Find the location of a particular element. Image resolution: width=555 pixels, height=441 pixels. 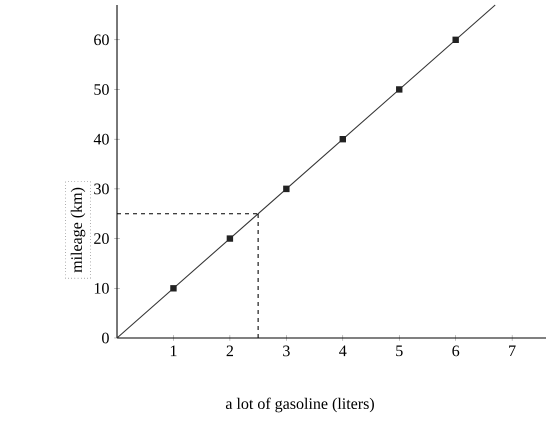

y-tick-label: 0 is located at coordinates (105, 338).